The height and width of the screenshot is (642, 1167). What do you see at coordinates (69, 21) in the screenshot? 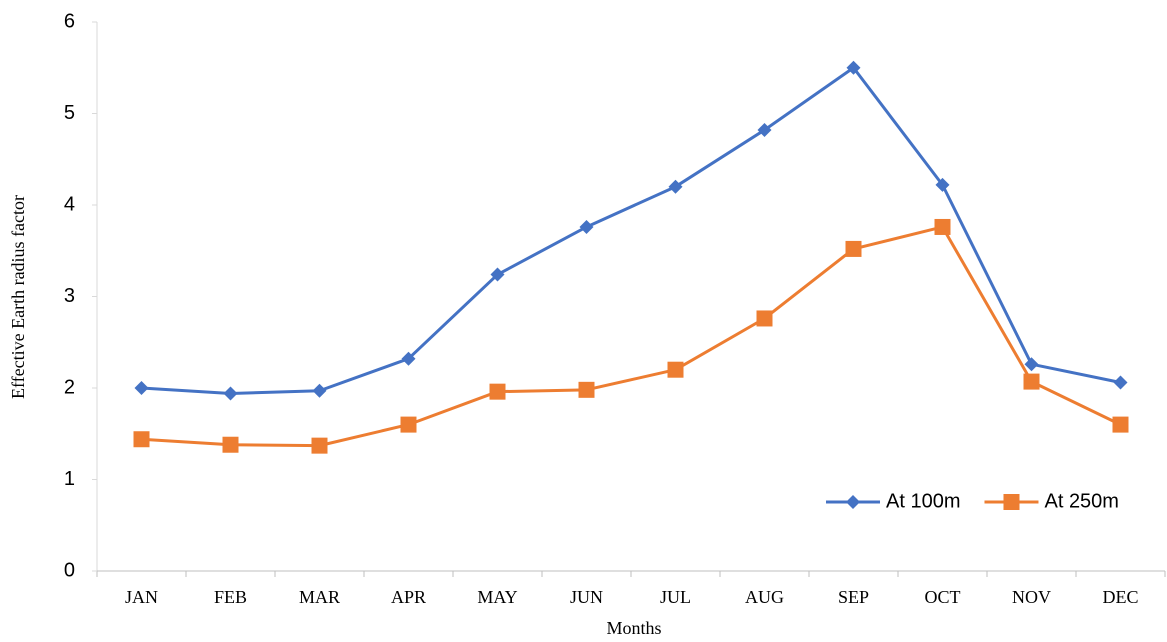
I see `y-tick-label: 6` at bounding box center [69, 21].